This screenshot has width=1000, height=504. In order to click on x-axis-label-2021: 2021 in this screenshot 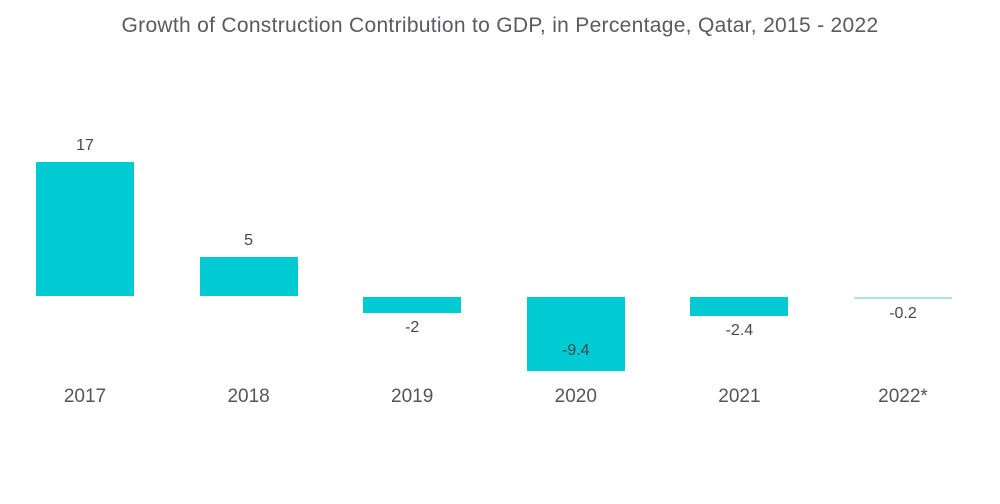, I will do `click(739, 396)`.